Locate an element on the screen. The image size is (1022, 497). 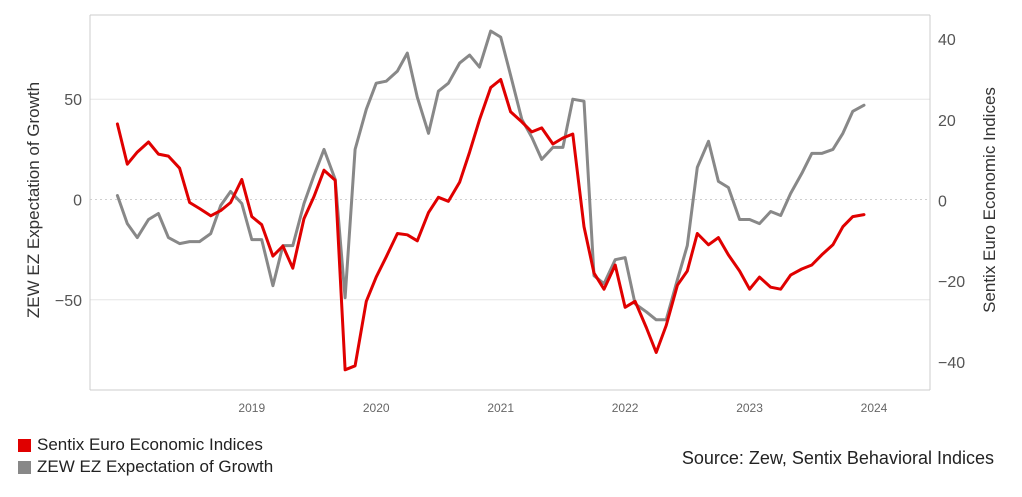
right-y-tick-label: −20 is located at coordinates (951, 282).